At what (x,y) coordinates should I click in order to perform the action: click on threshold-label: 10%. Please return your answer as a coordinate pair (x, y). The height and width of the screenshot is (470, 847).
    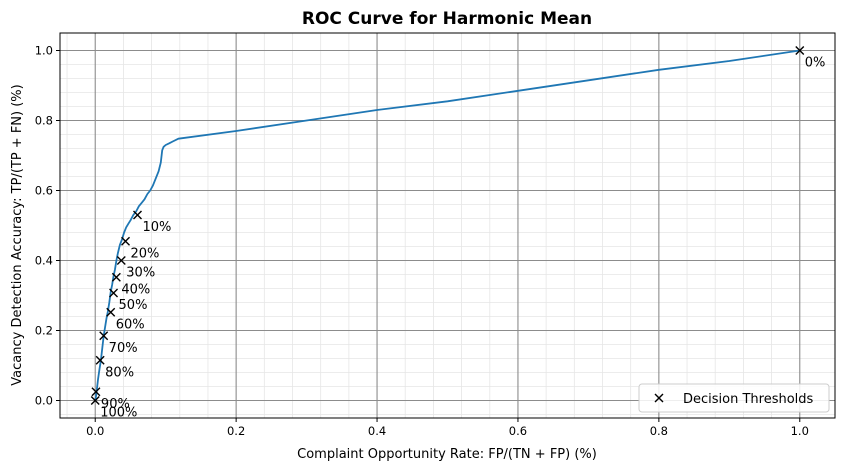
    Looking at the image, I should click on (157, 227).